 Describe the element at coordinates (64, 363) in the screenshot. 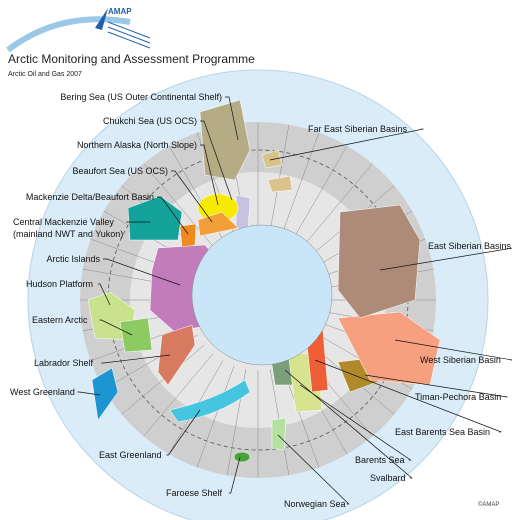

I see `region-label: Labrador Shelf` at that location.